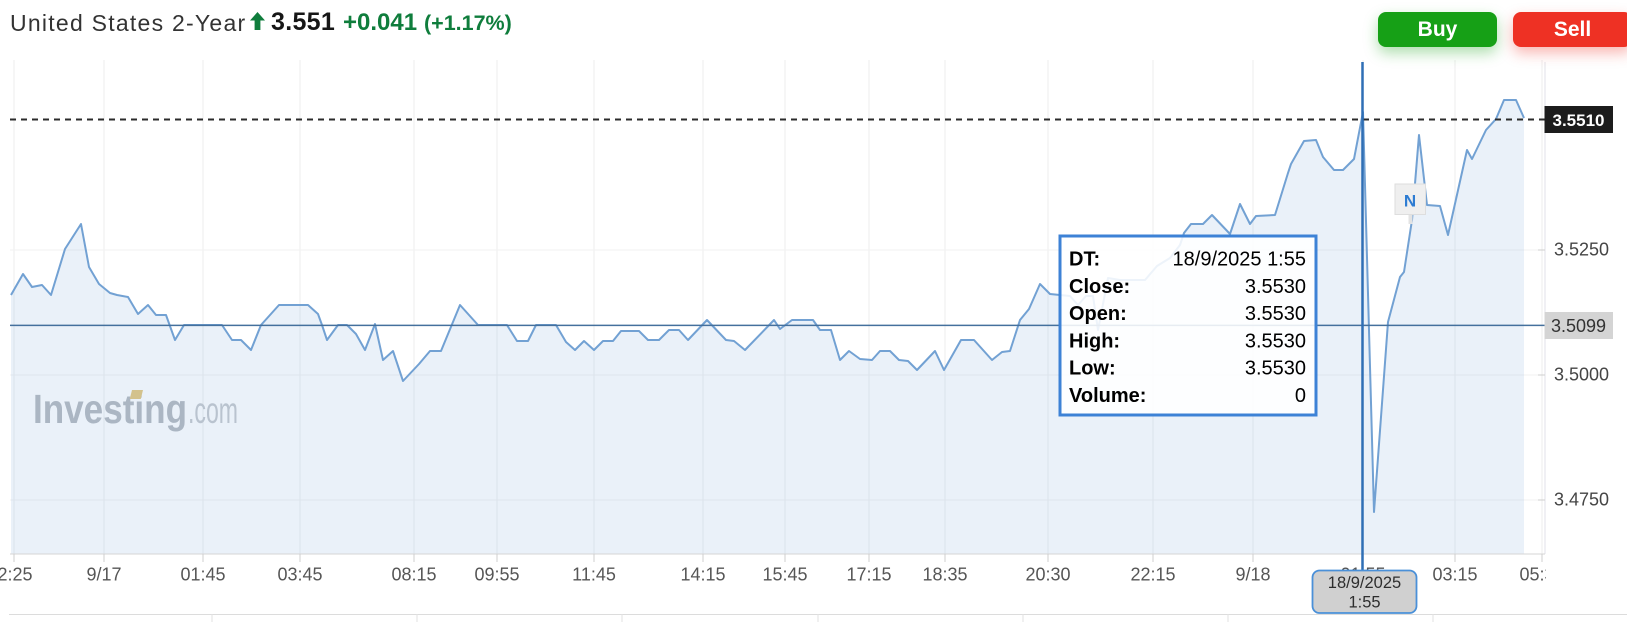 The height and width of the screenshot is (622, 1627). What do you see at coordinates (1581, 249) in the screenshot?
I see `svg-text: 3.5250` at bounding box center [1581, 249].